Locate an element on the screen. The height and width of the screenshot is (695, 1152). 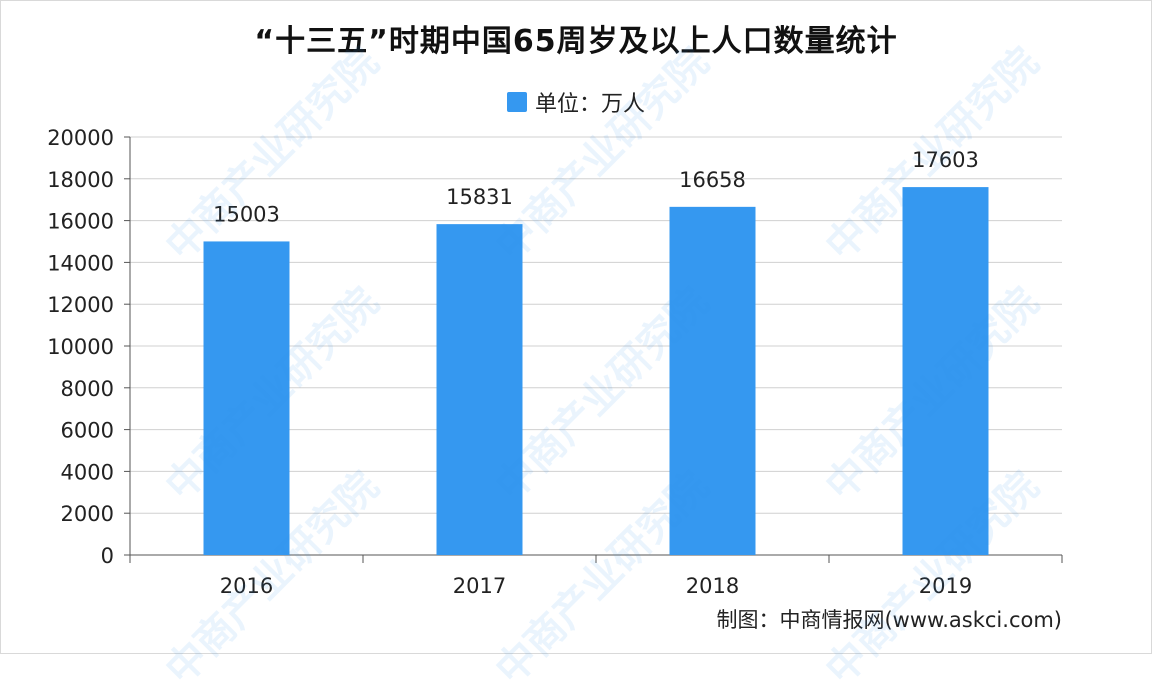
data-label: 17603 is located at coordinates (945, 160).